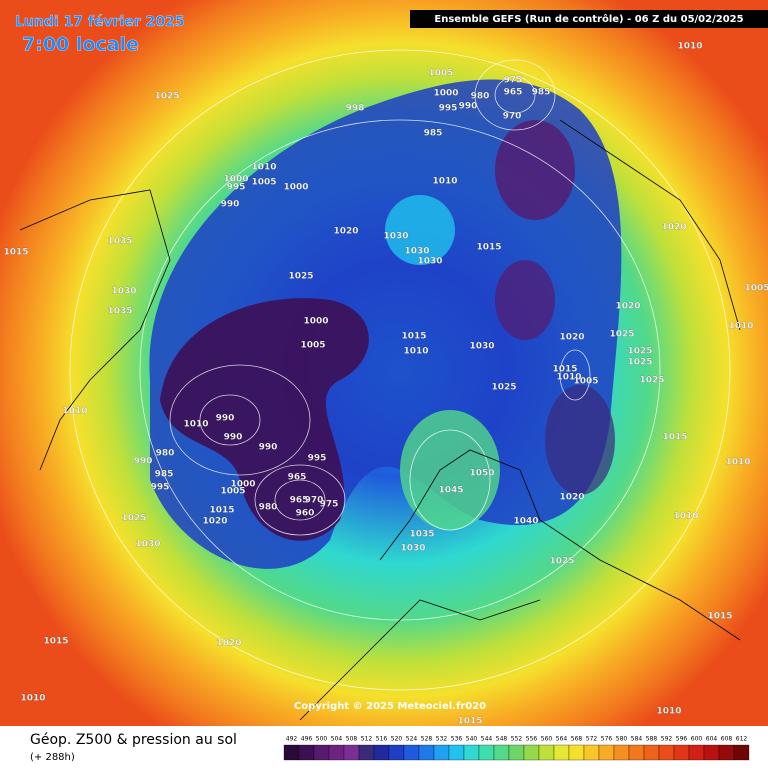 This screenshot has height=772, width=768. Describe the element at coordinates (412, 739) in the screenshot. I see `scale-label: 524` at that location.